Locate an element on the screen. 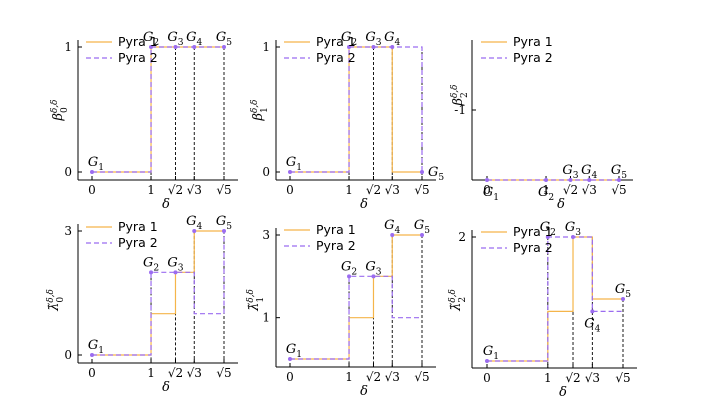  y-axis-label: βδ,δ0 is located at coordinates (60, 111).